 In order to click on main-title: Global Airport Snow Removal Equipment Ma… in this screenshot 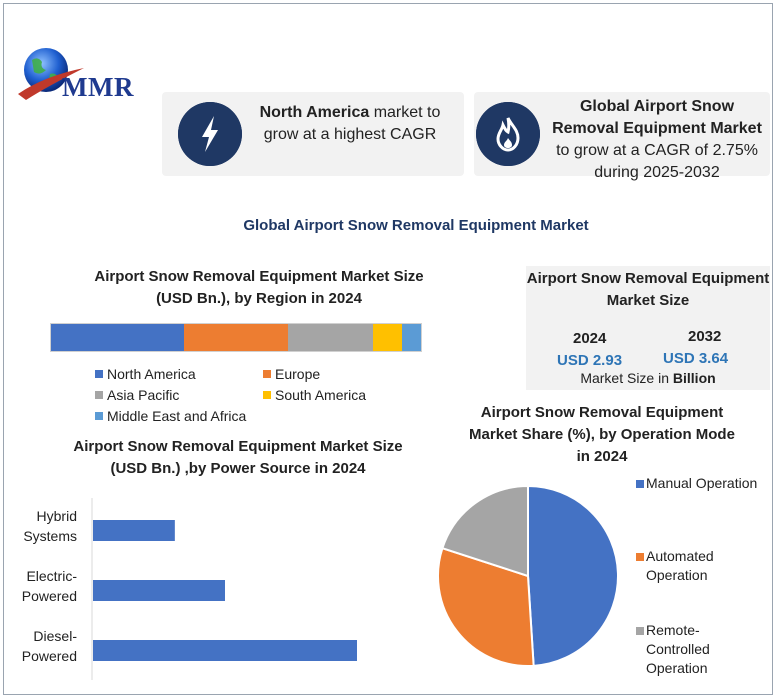, I will do `click(416, 225)`.